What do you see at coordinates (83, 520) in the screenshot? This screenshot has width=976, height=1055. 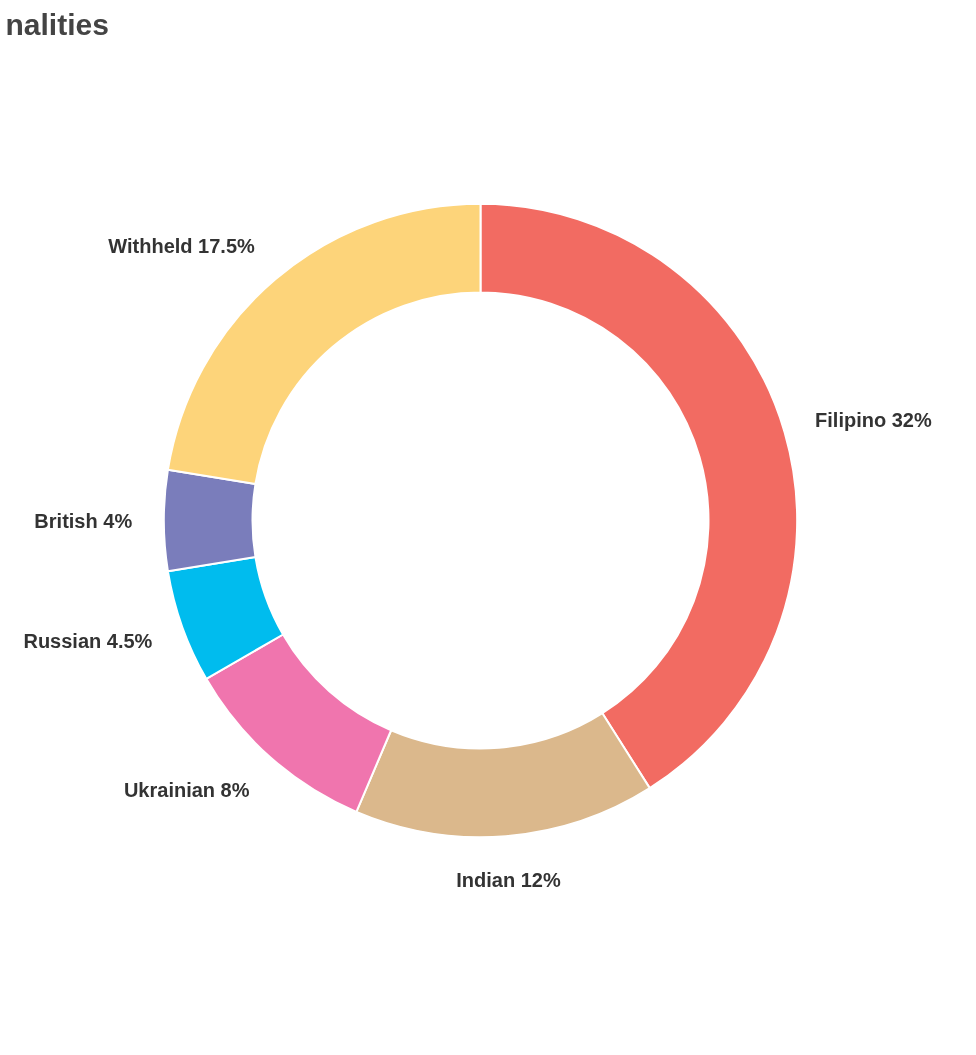 I see `slice-label: British 4%` at bounding box center [83, 520].